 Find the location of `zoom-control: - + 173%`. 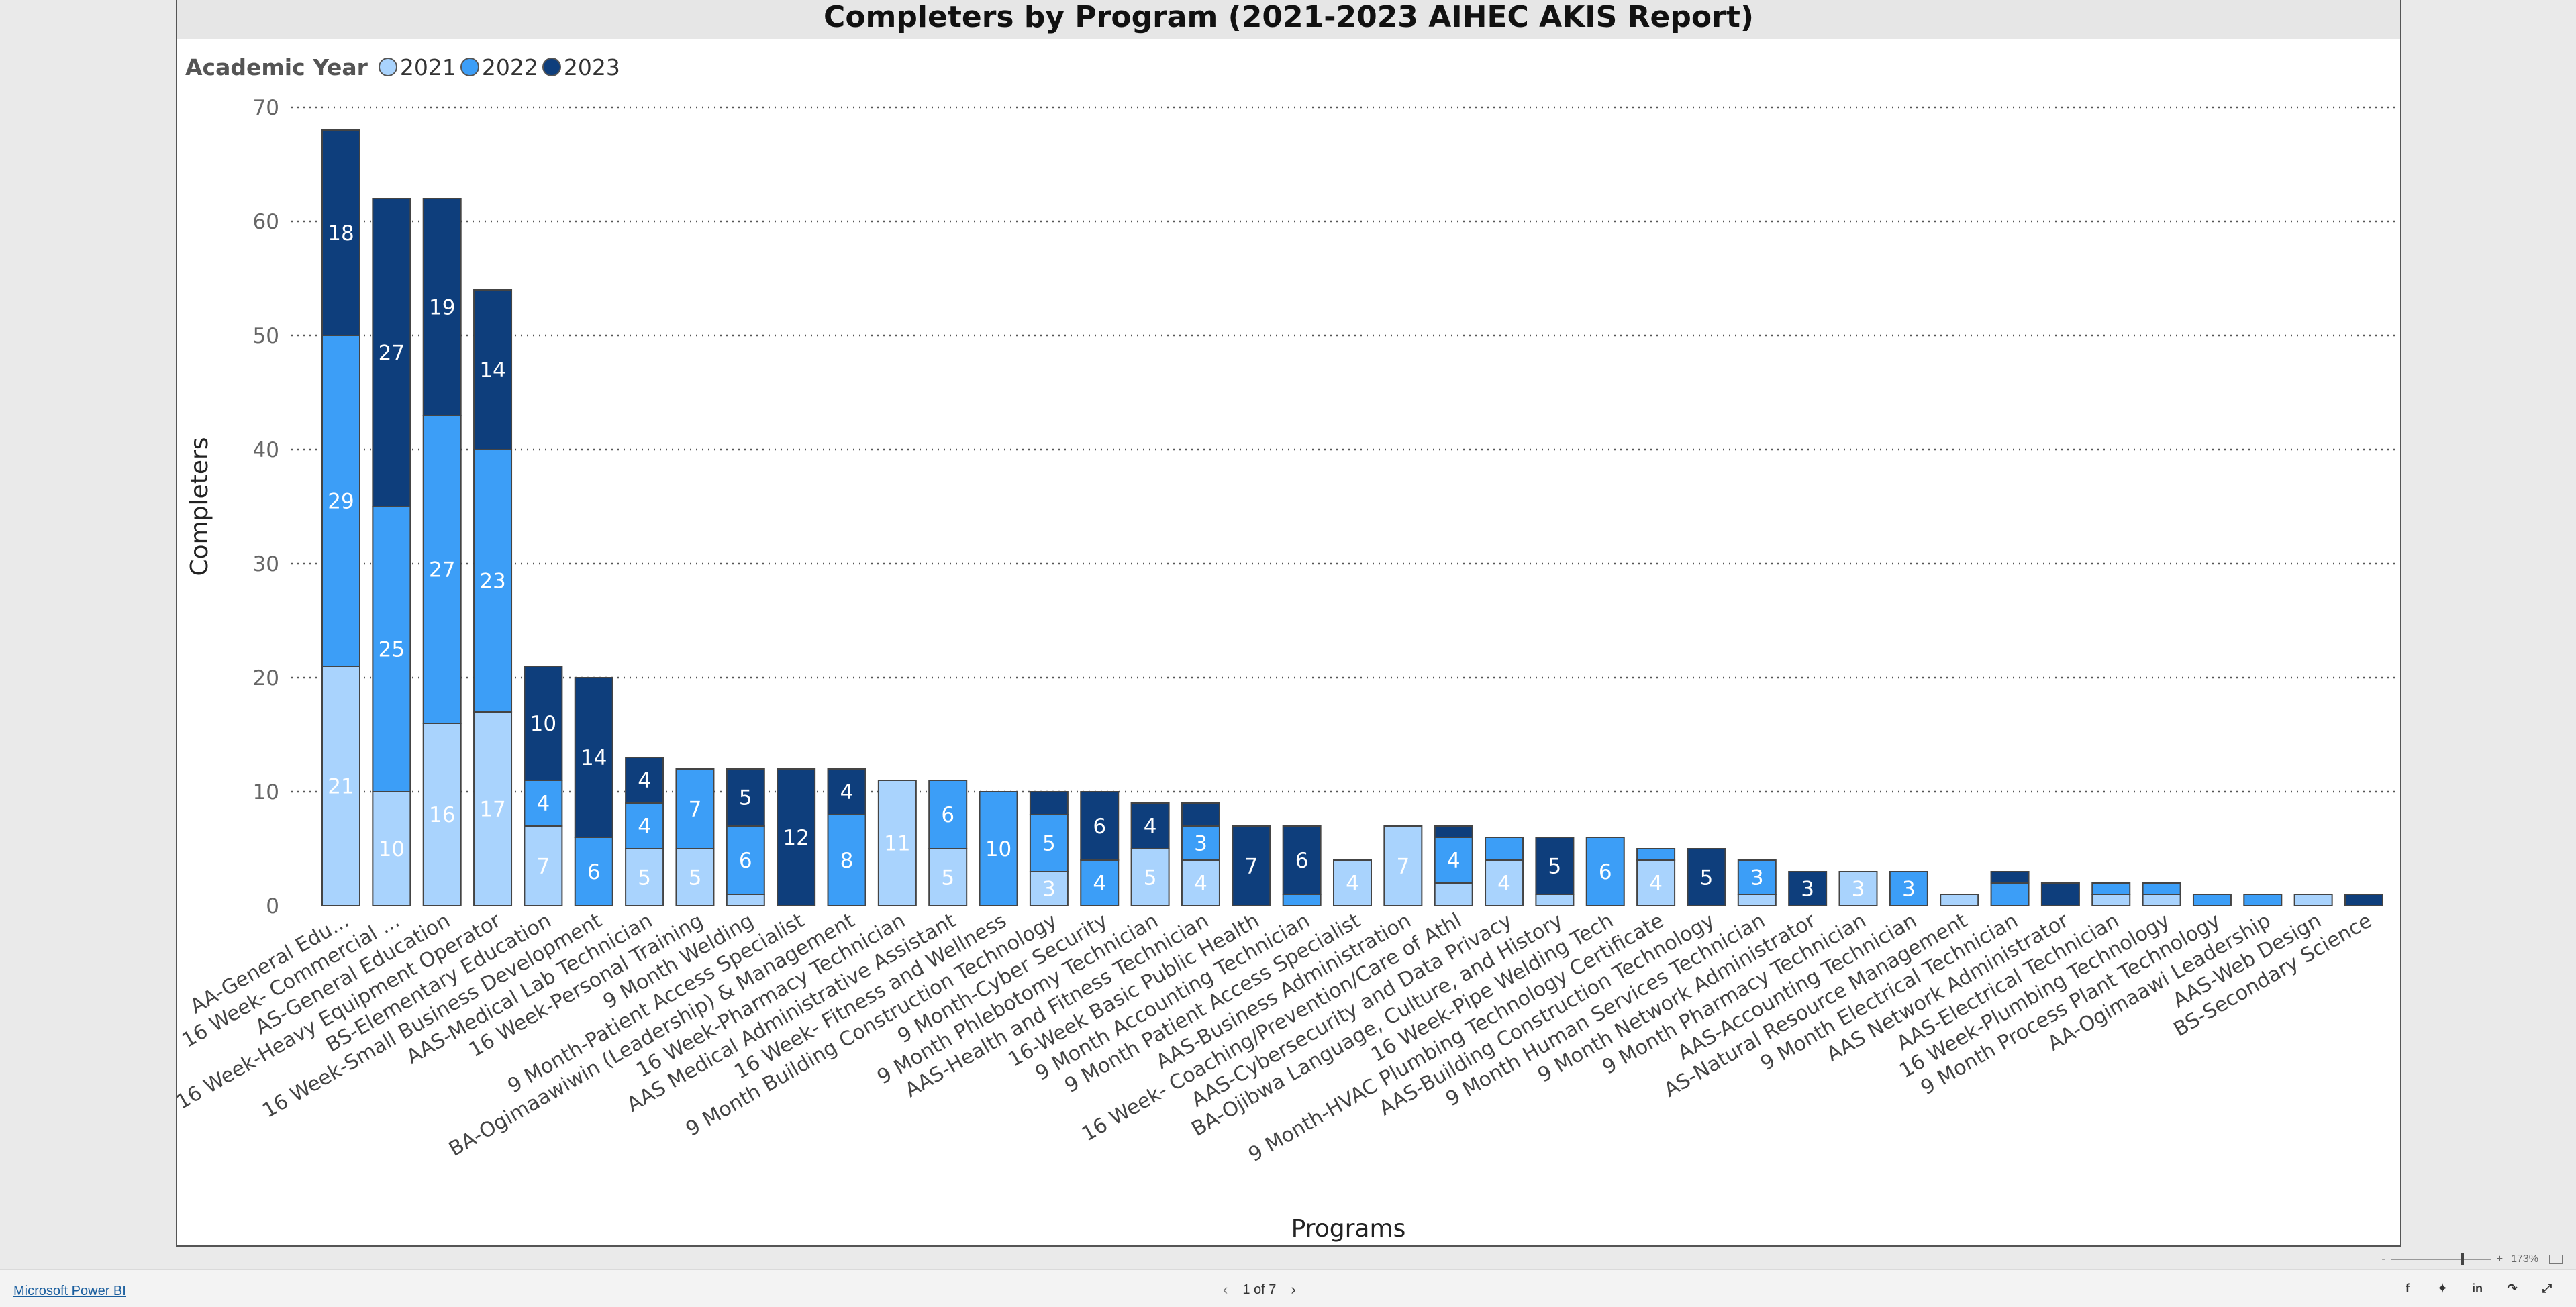

zoom-control: - + 173% is located at coordinates (2472, 1259).